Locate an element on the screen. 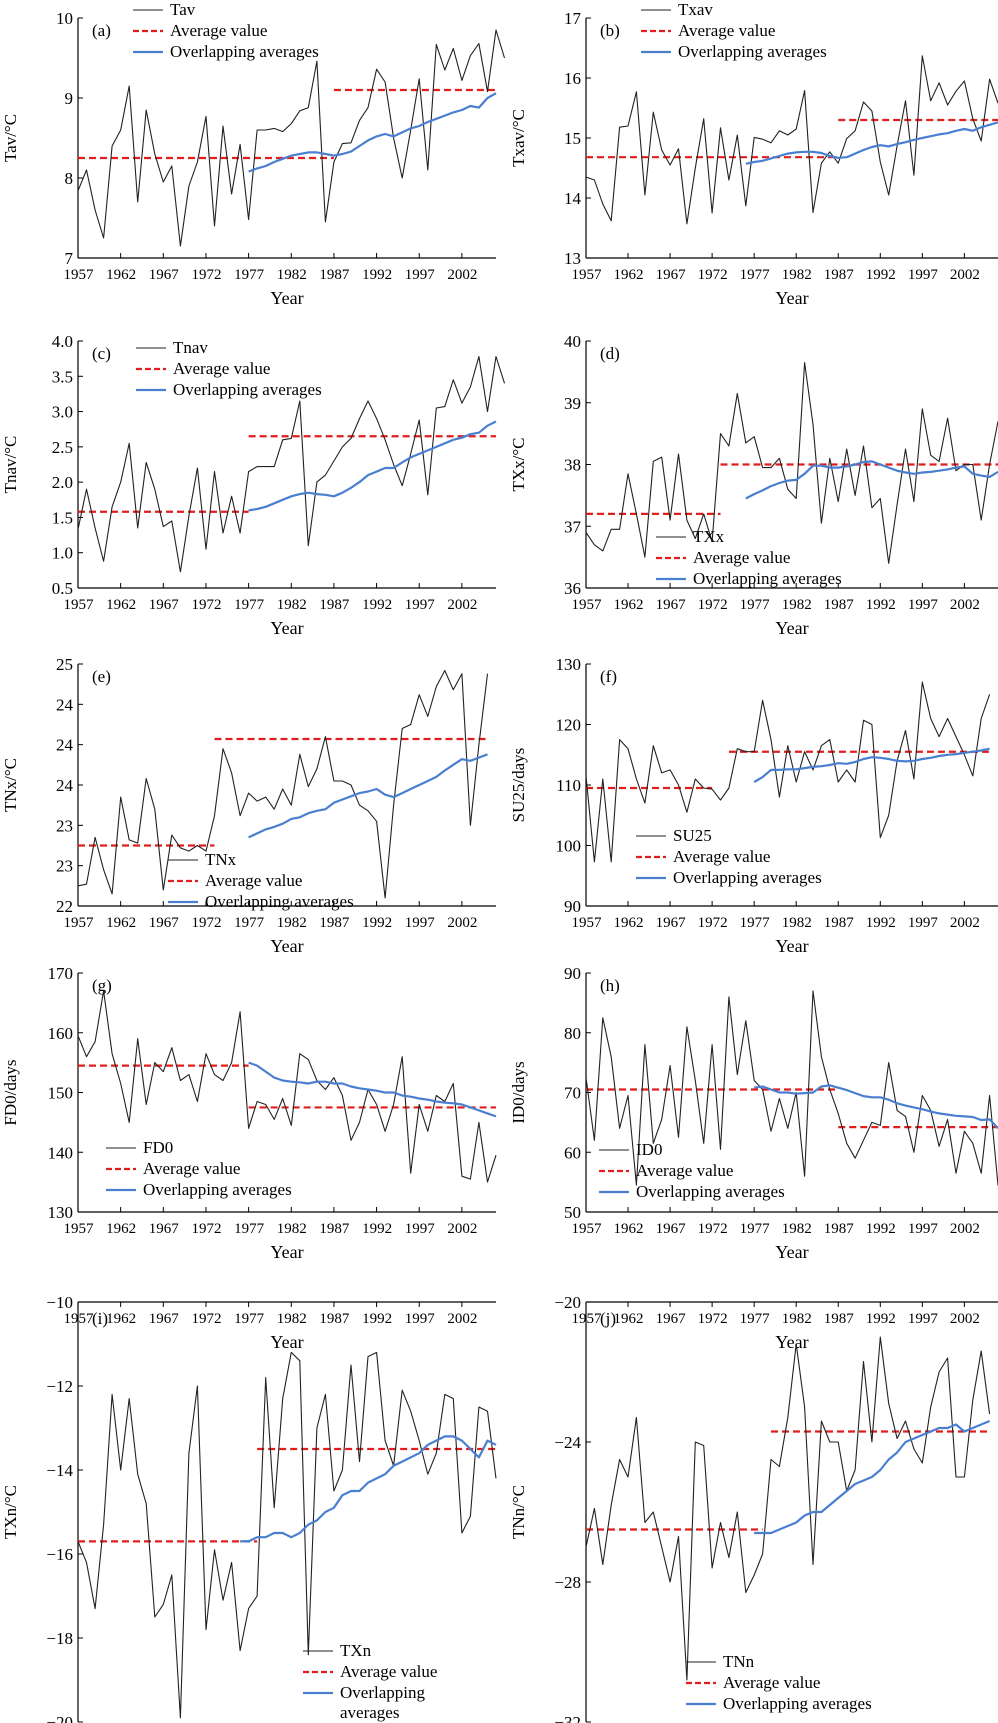  chart-g-x-tick-label: 1982 is located at coordinates (292, 1229).